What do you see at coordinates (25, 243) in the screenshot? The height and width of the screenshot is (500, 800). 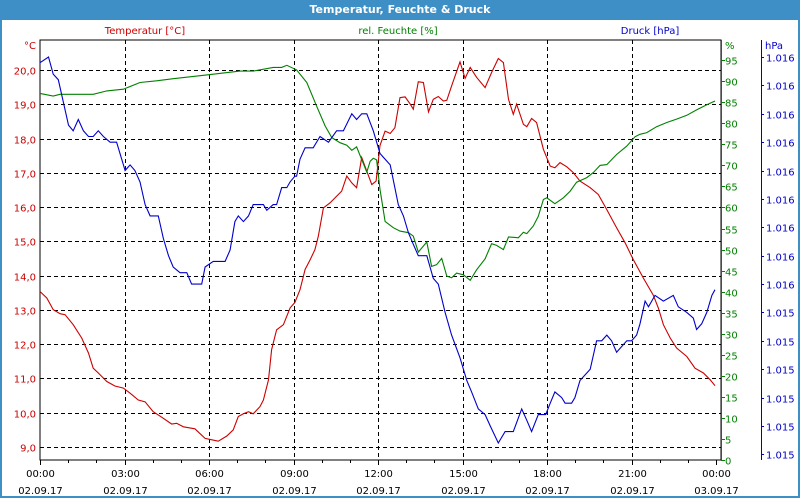 I see `temperature-tick-label: 15,0` at bounding box center [25, 243].